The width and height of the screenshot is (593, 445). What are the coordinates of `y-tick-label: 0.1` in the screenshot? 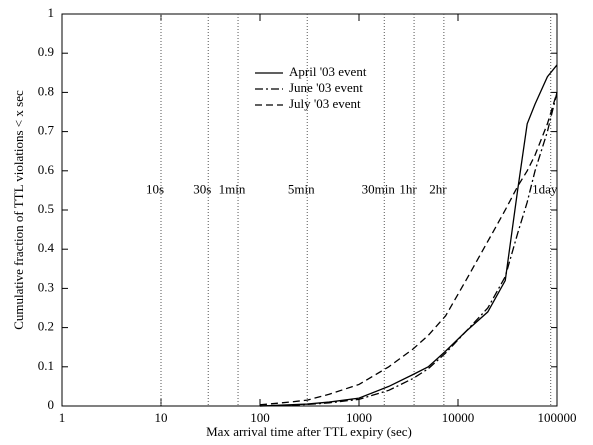 It's located at (46, 365).